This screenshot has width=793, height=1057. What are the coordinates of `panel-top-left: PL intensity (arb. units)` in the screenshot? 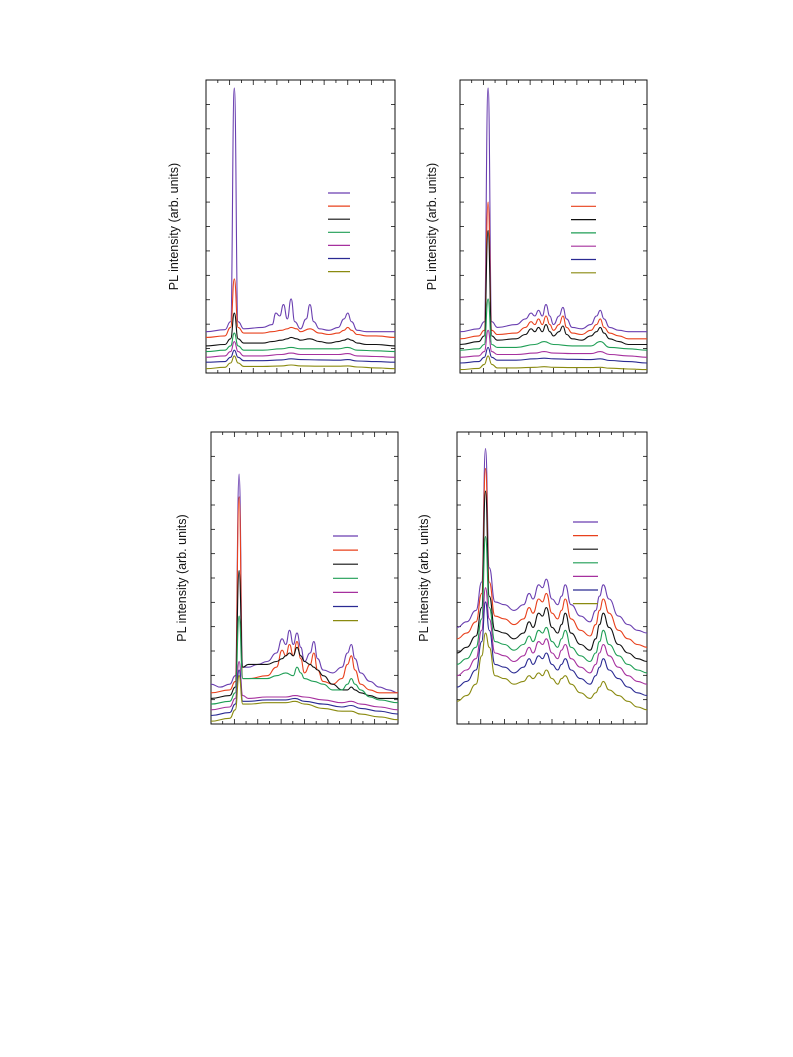 It's located at (281, 226).